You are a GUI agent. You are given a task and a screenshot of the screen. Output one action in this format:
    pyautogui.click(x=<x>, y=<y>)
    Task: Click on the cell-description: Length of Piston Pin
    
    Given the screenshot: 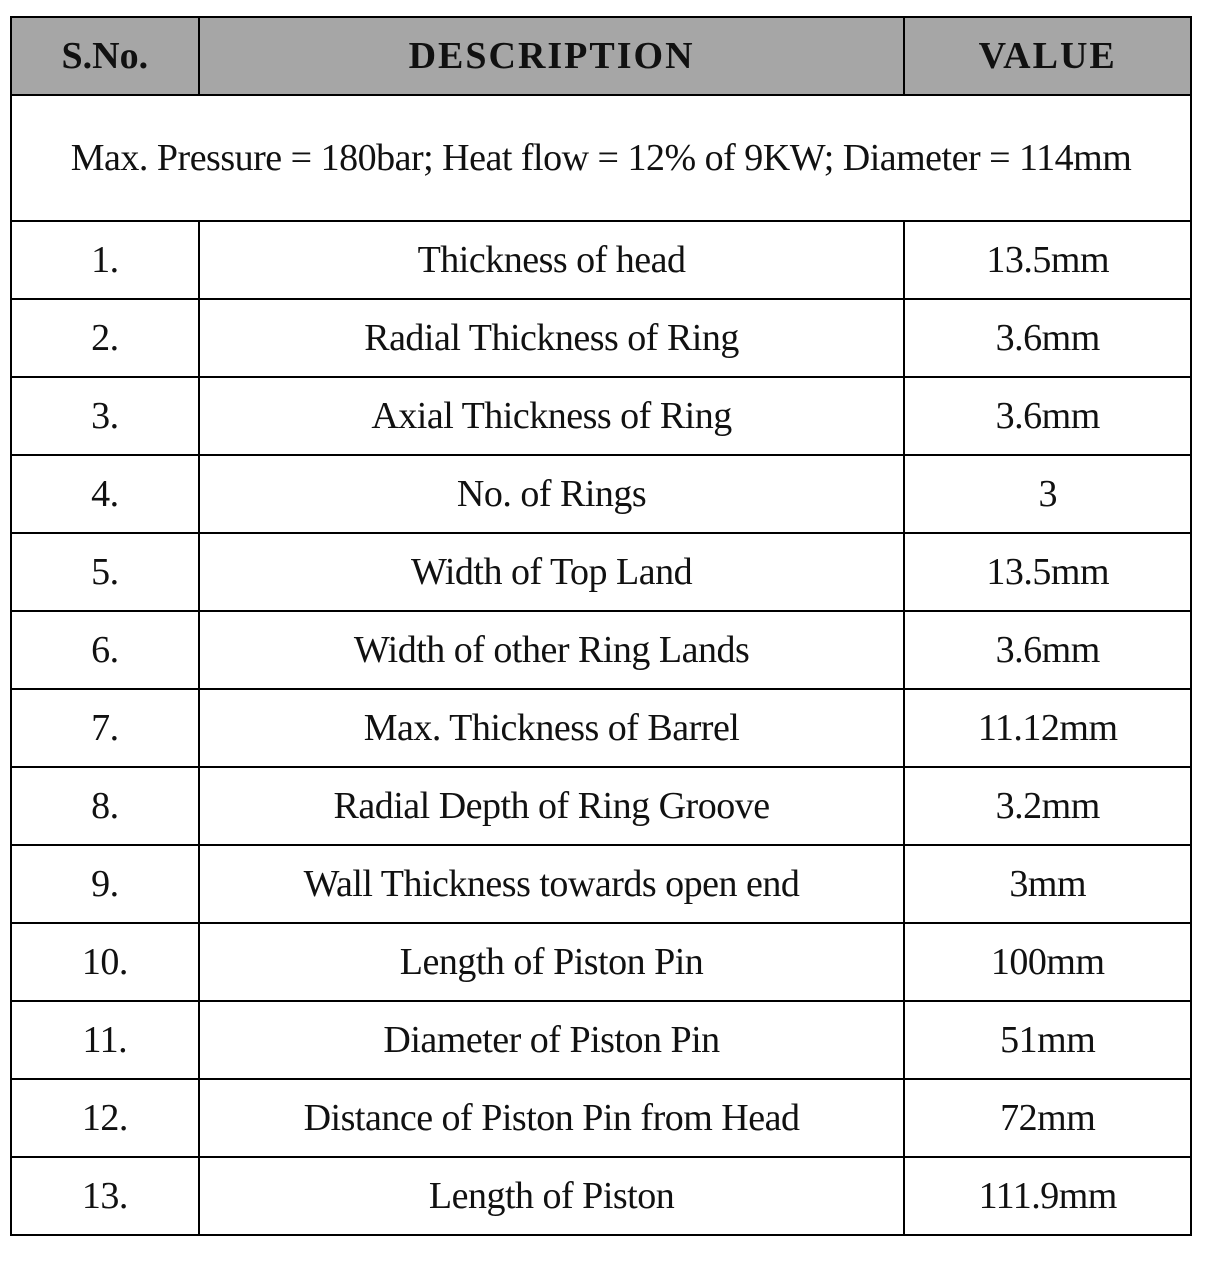 What is the action you would take?
    pyautogui.click(x=551, y=962)
    